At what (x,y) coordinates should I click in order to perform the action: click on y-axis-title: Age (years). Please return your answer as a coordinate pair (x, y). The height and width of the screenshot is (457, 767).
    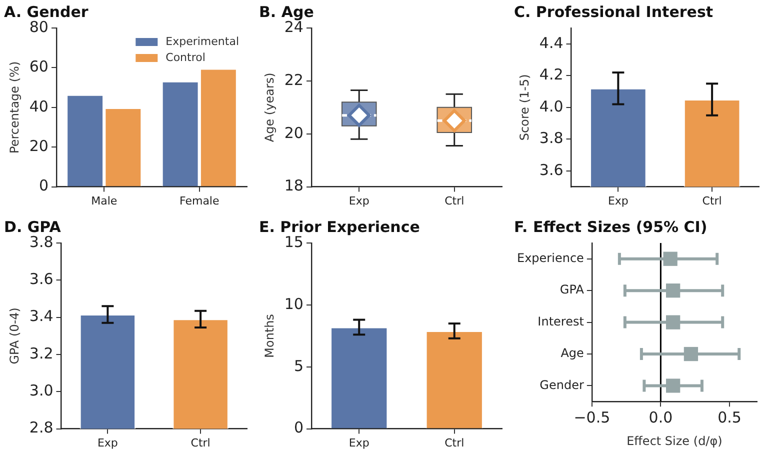
    Looking at the image, I should click on (269, 107).